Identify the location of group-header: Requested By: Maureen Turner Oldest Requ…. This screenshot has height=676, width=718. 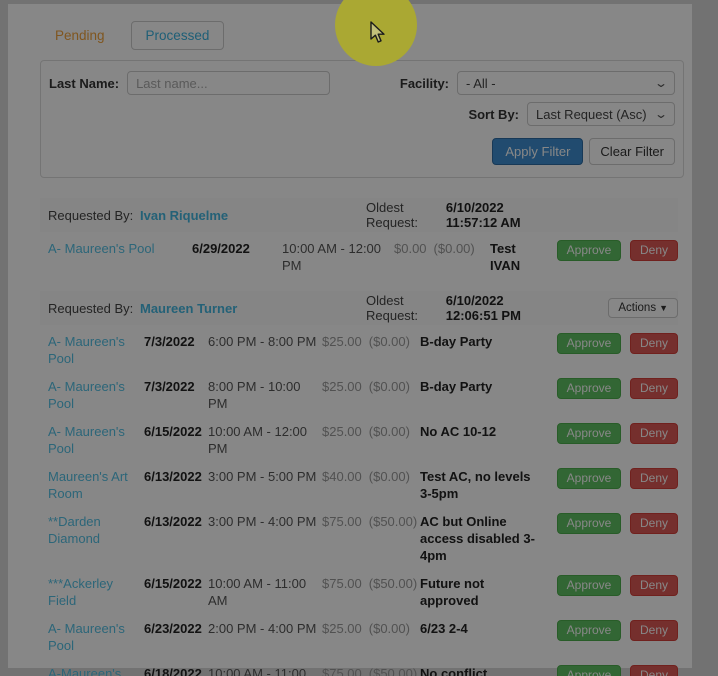
(359, 308).